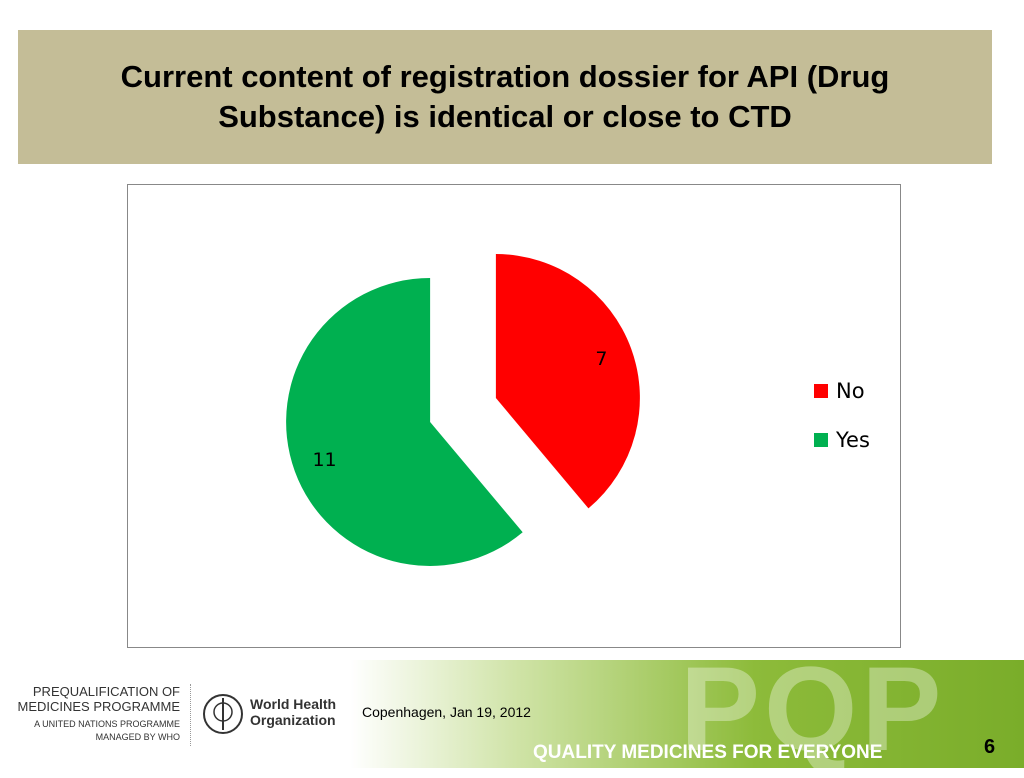 The height and width of the screenshot is (778, 1024). What do you see at coordinates (813, 709) in the screenshot?
I see `brand-watermark: PQP` at bounding box center [813, 709].